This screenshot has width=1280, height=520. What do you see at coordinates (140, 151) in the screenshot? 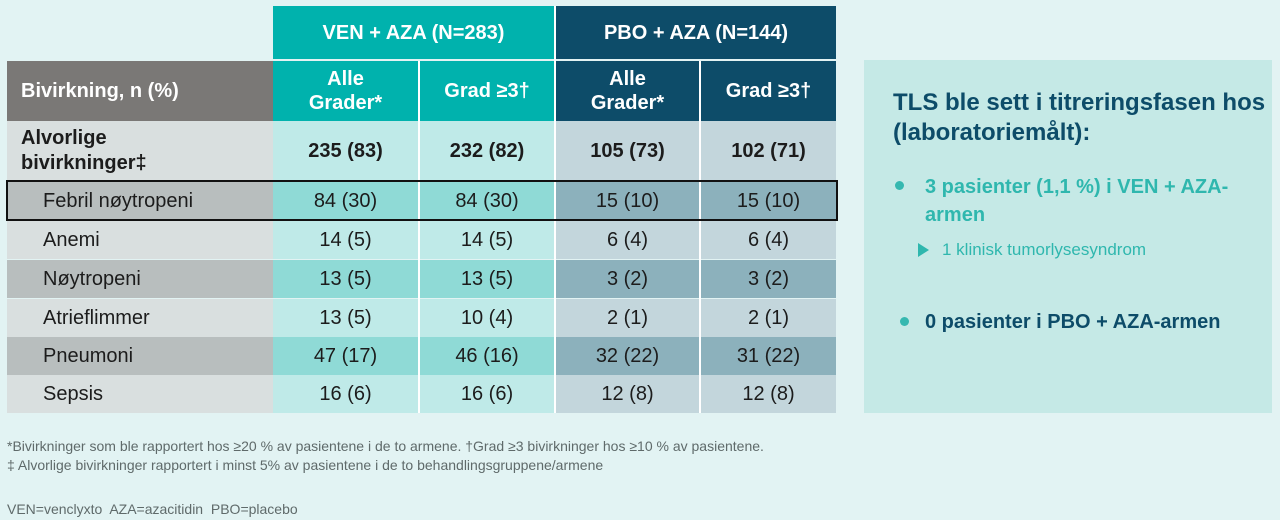
I see `row-label-serious-events: Alvorlige bivirkninger‡` at bounding box center [140, 151].